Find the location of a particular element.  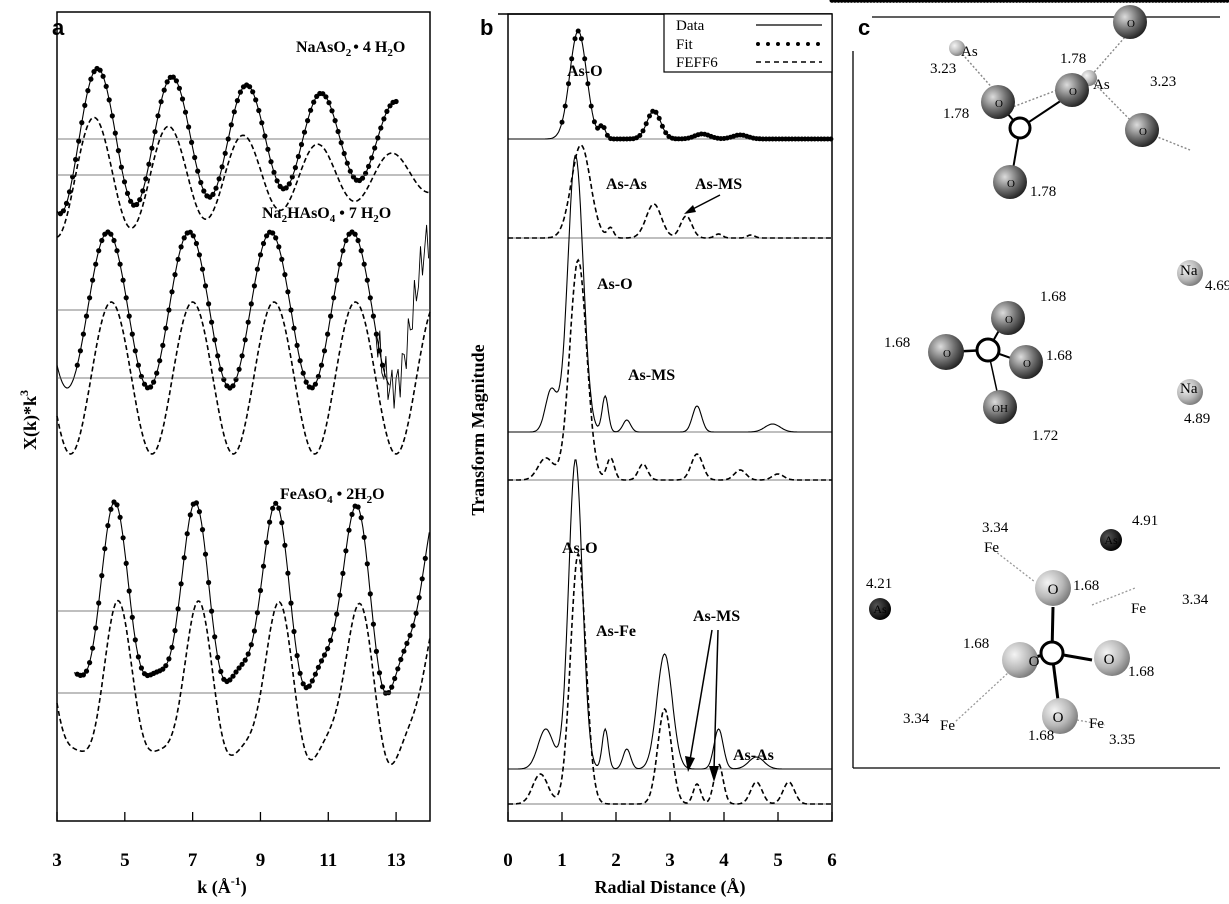

b-x-tick-label: 0 is located at coordinates (508, 860).